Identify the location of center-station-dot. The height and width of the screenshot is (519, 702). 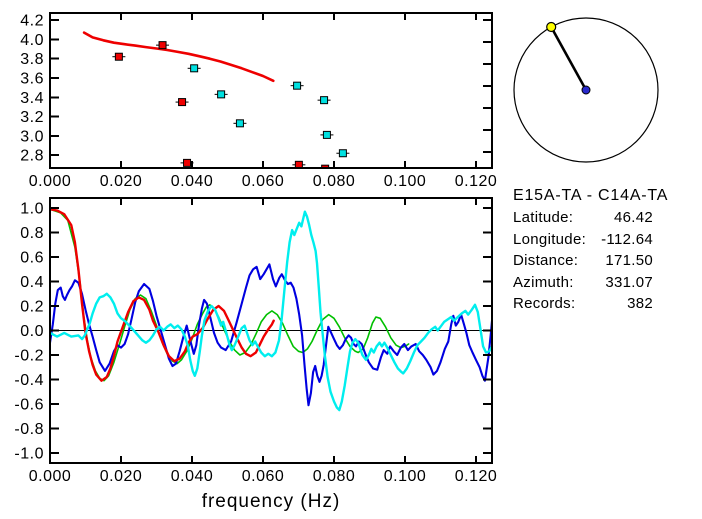
(586, 90).